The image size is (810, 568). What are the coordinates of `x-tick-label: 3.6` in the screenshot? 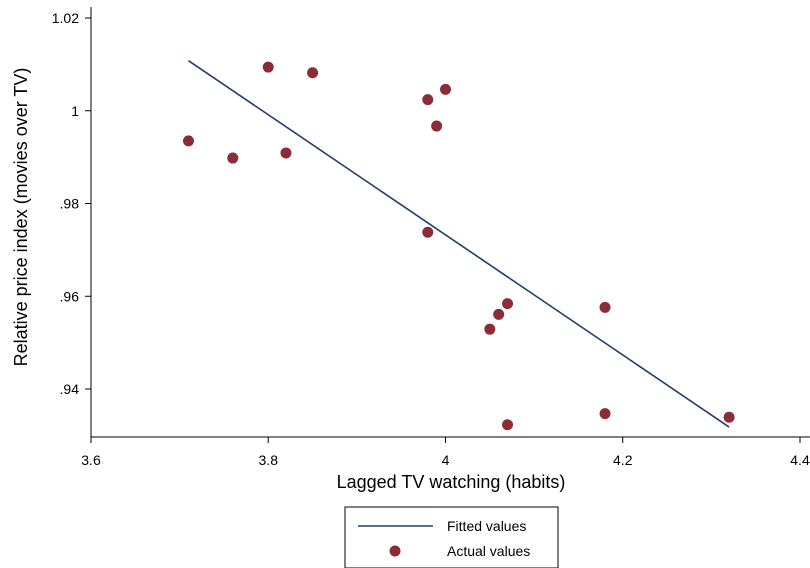 It's located at (91, 460).